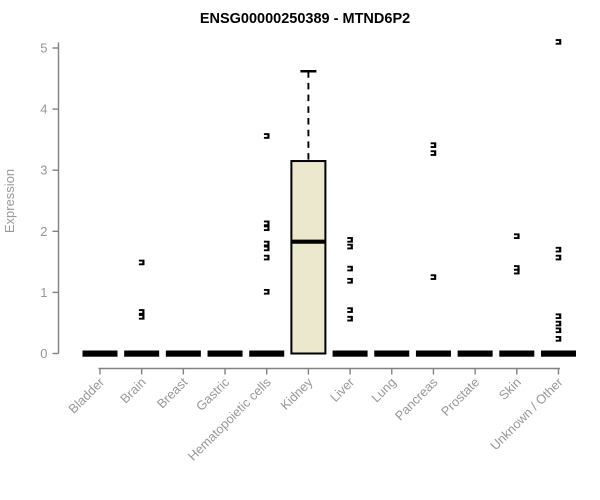  What do you see at coordinates (296, 393) in the screenshot?
I see `x-tick-label-kidney: Kidney` at bounding box center [296, 393].